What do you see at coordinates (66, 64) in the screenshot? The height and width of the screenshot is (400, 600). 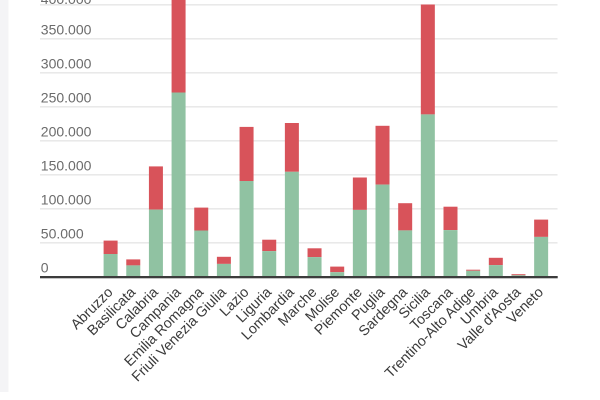 I see `svg-text: 300.000` at bounding box center [66, 64].